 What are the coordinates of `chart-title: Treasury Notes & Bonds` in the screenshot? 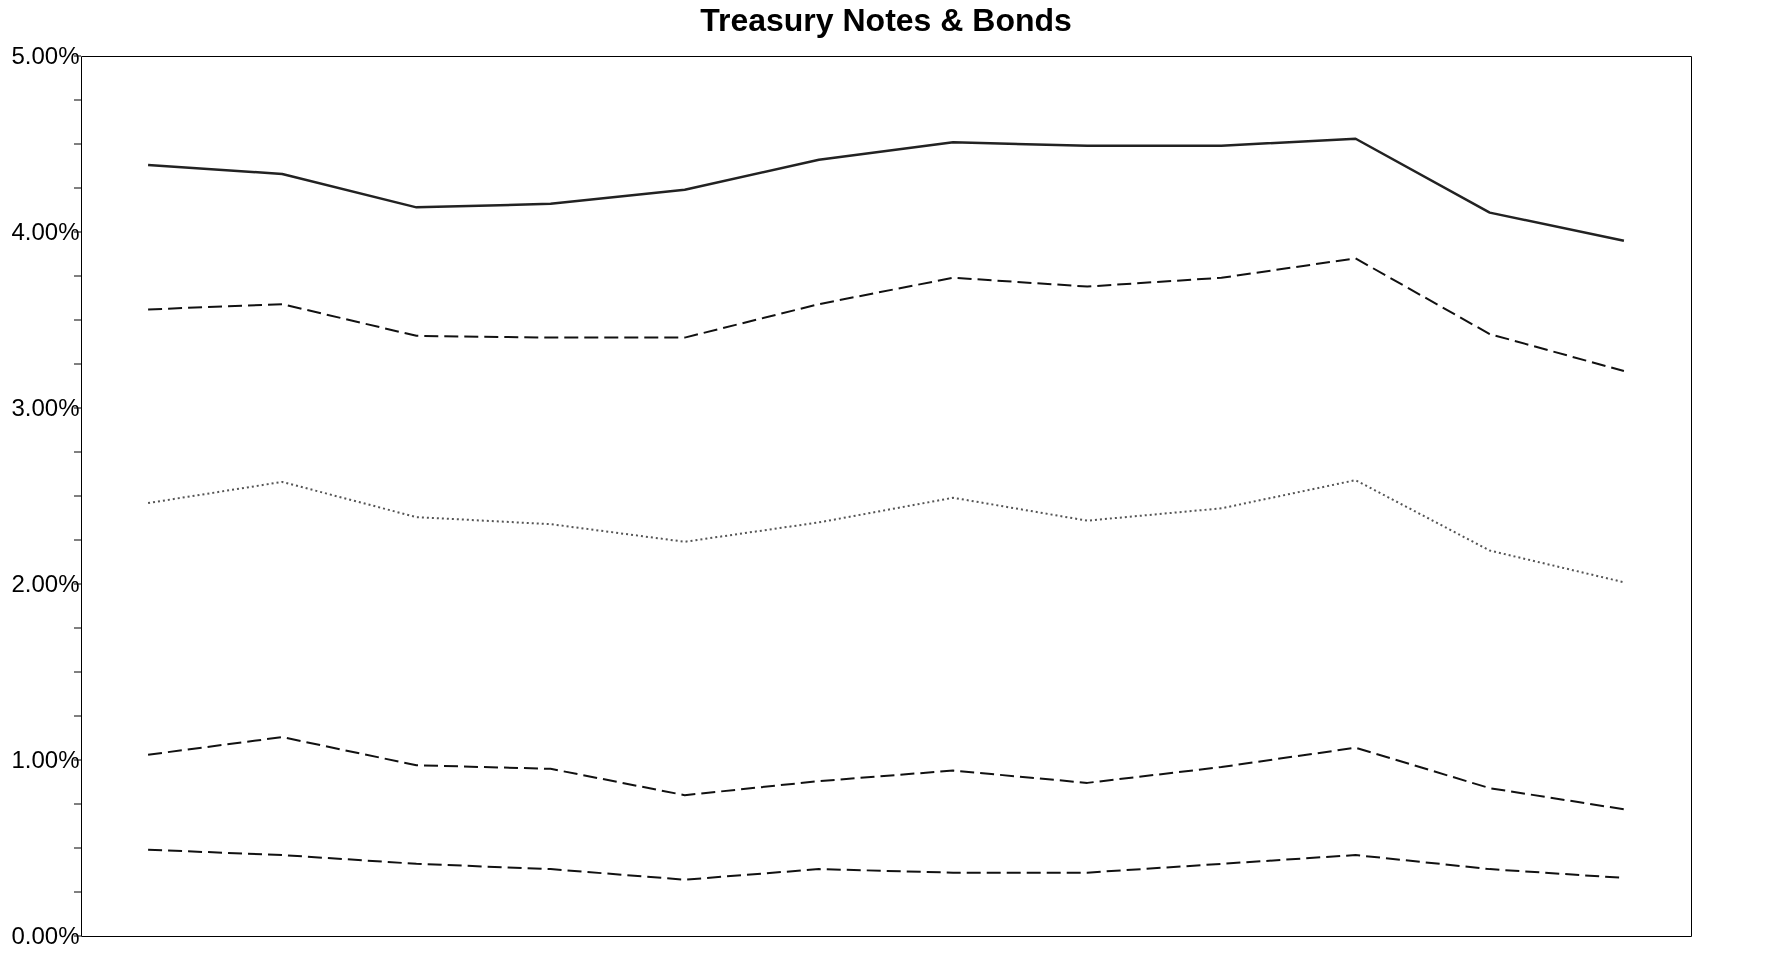 It's located at (886, 20).